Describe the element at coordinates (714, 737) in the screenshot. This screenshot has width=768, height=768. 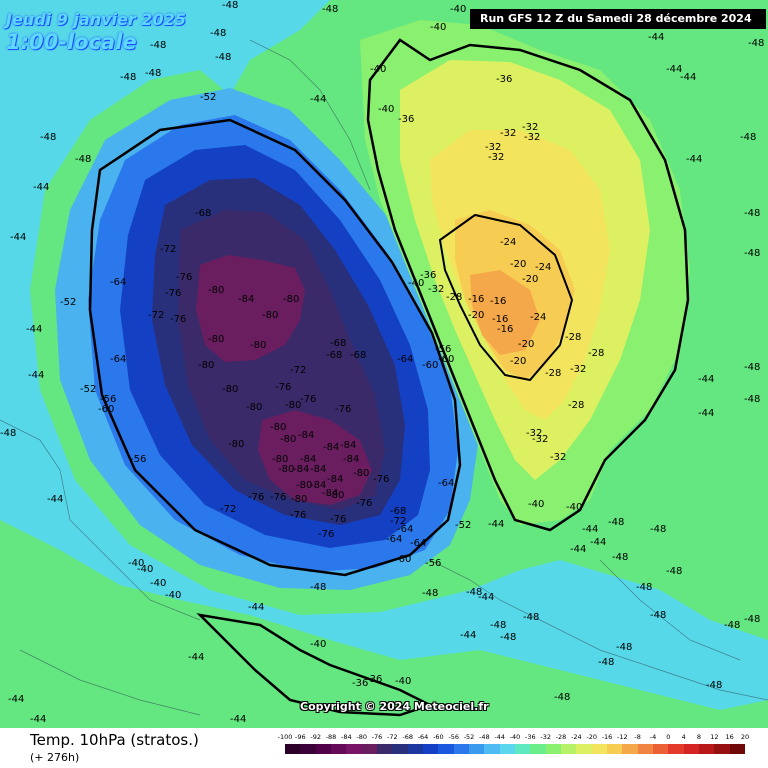
I see `legend-tick-label: 12` at that location.